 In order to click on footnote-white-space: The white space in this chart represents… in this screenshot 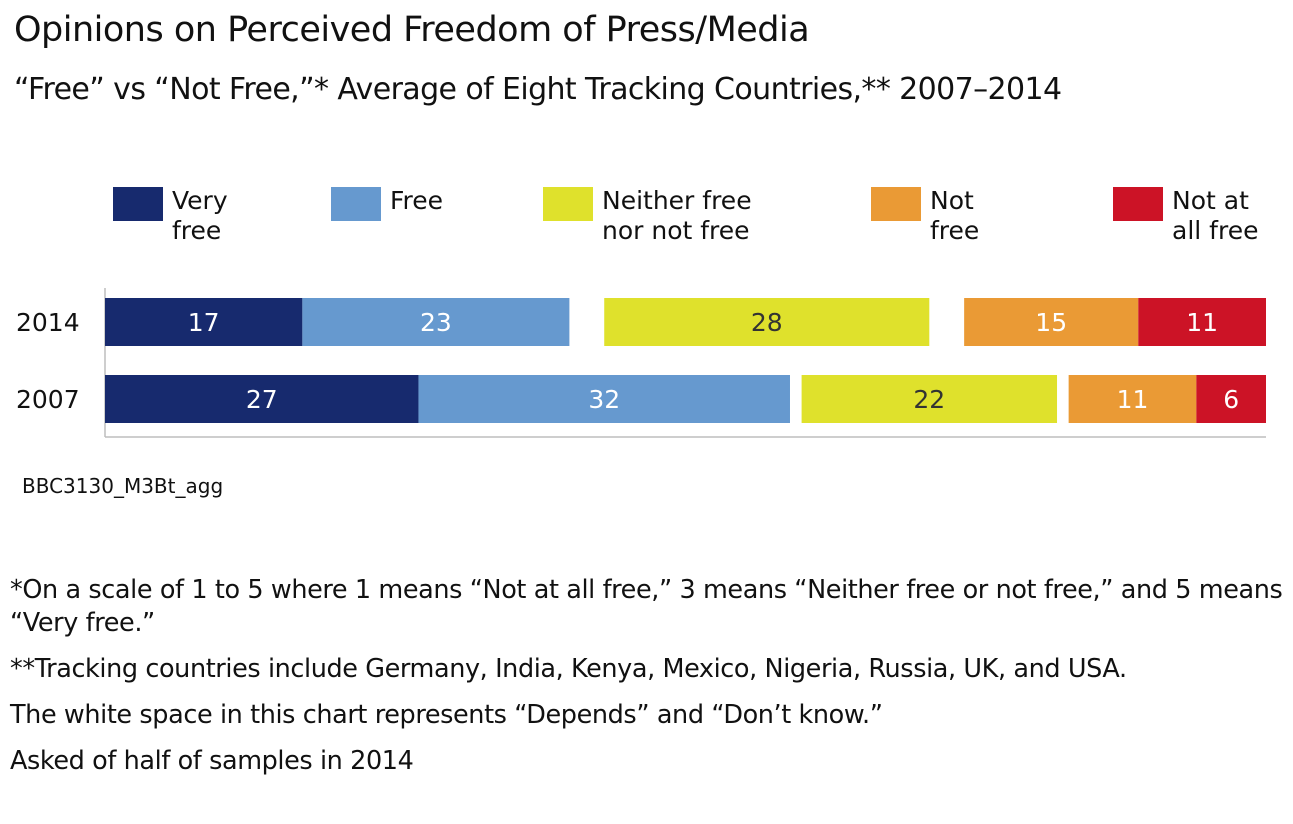, I will do `click(446, 715)`.